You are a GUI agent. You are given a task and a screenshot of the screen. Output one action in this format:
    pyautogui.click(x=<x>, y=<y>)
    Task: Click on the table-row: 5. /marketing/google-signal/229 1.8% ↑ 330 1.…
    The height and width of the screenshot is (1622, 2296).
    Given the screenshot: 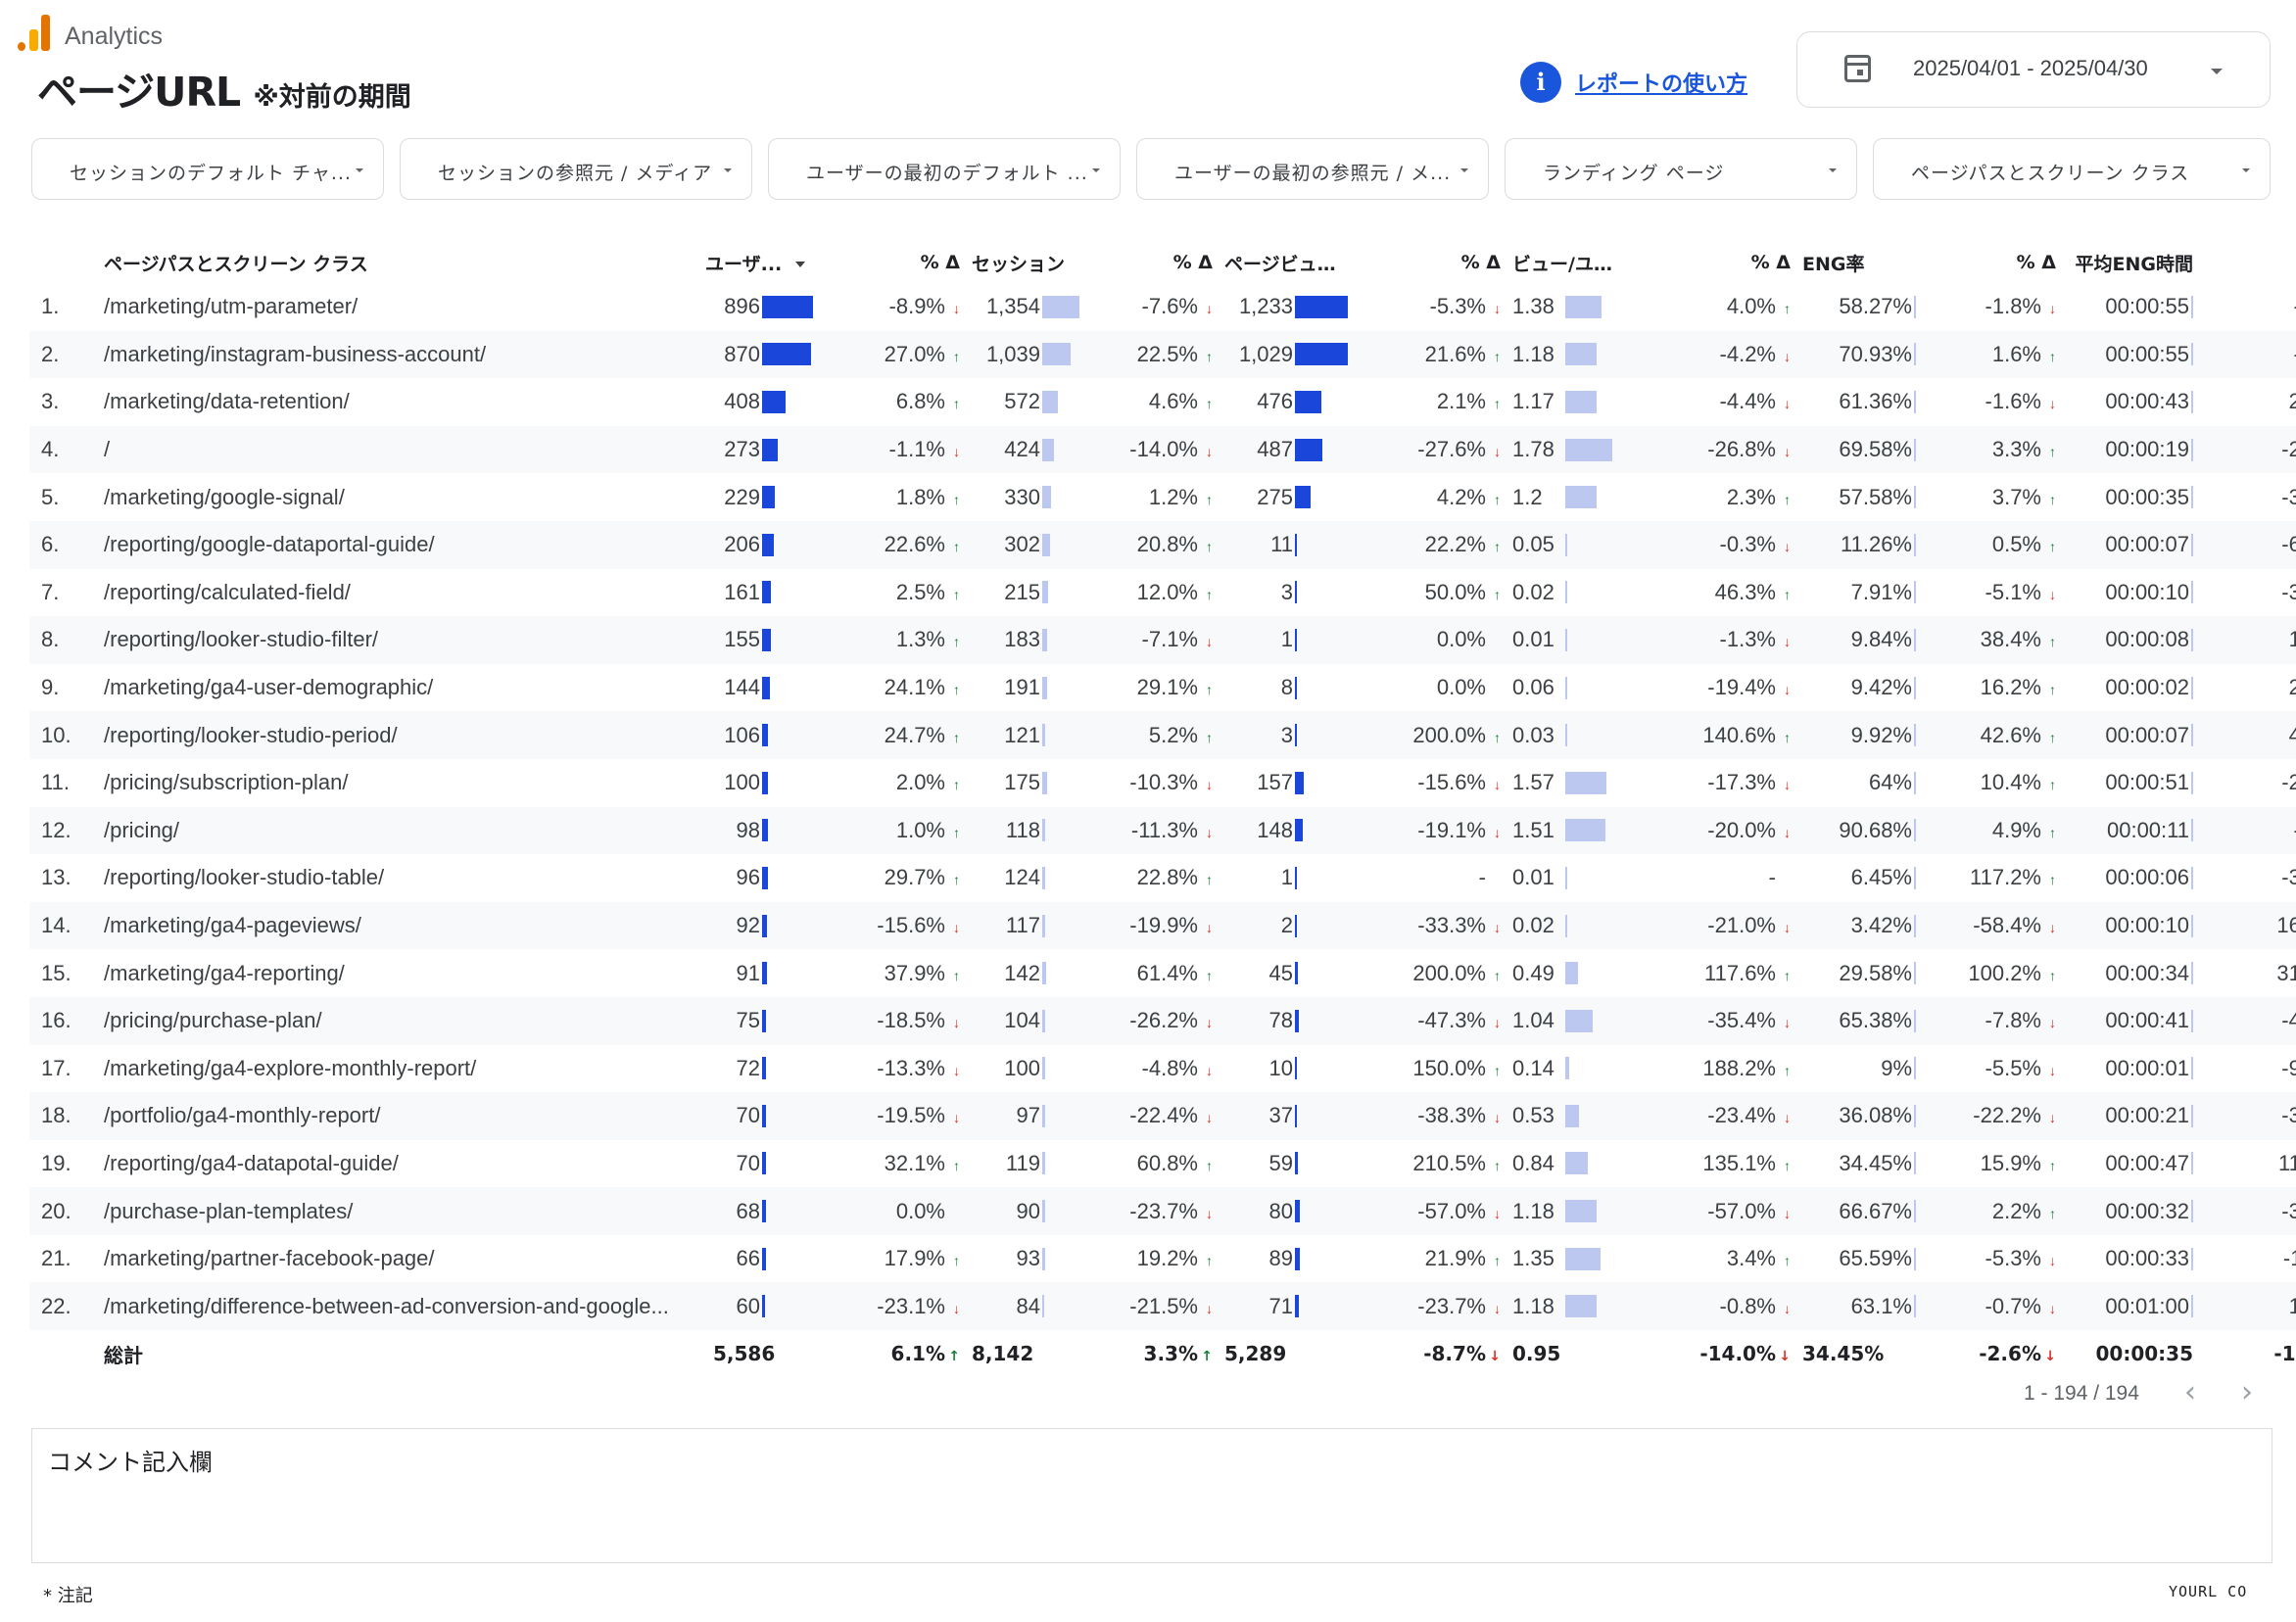 What is the action you would take?
    pyautogui.click(x=1163, y=497)
    